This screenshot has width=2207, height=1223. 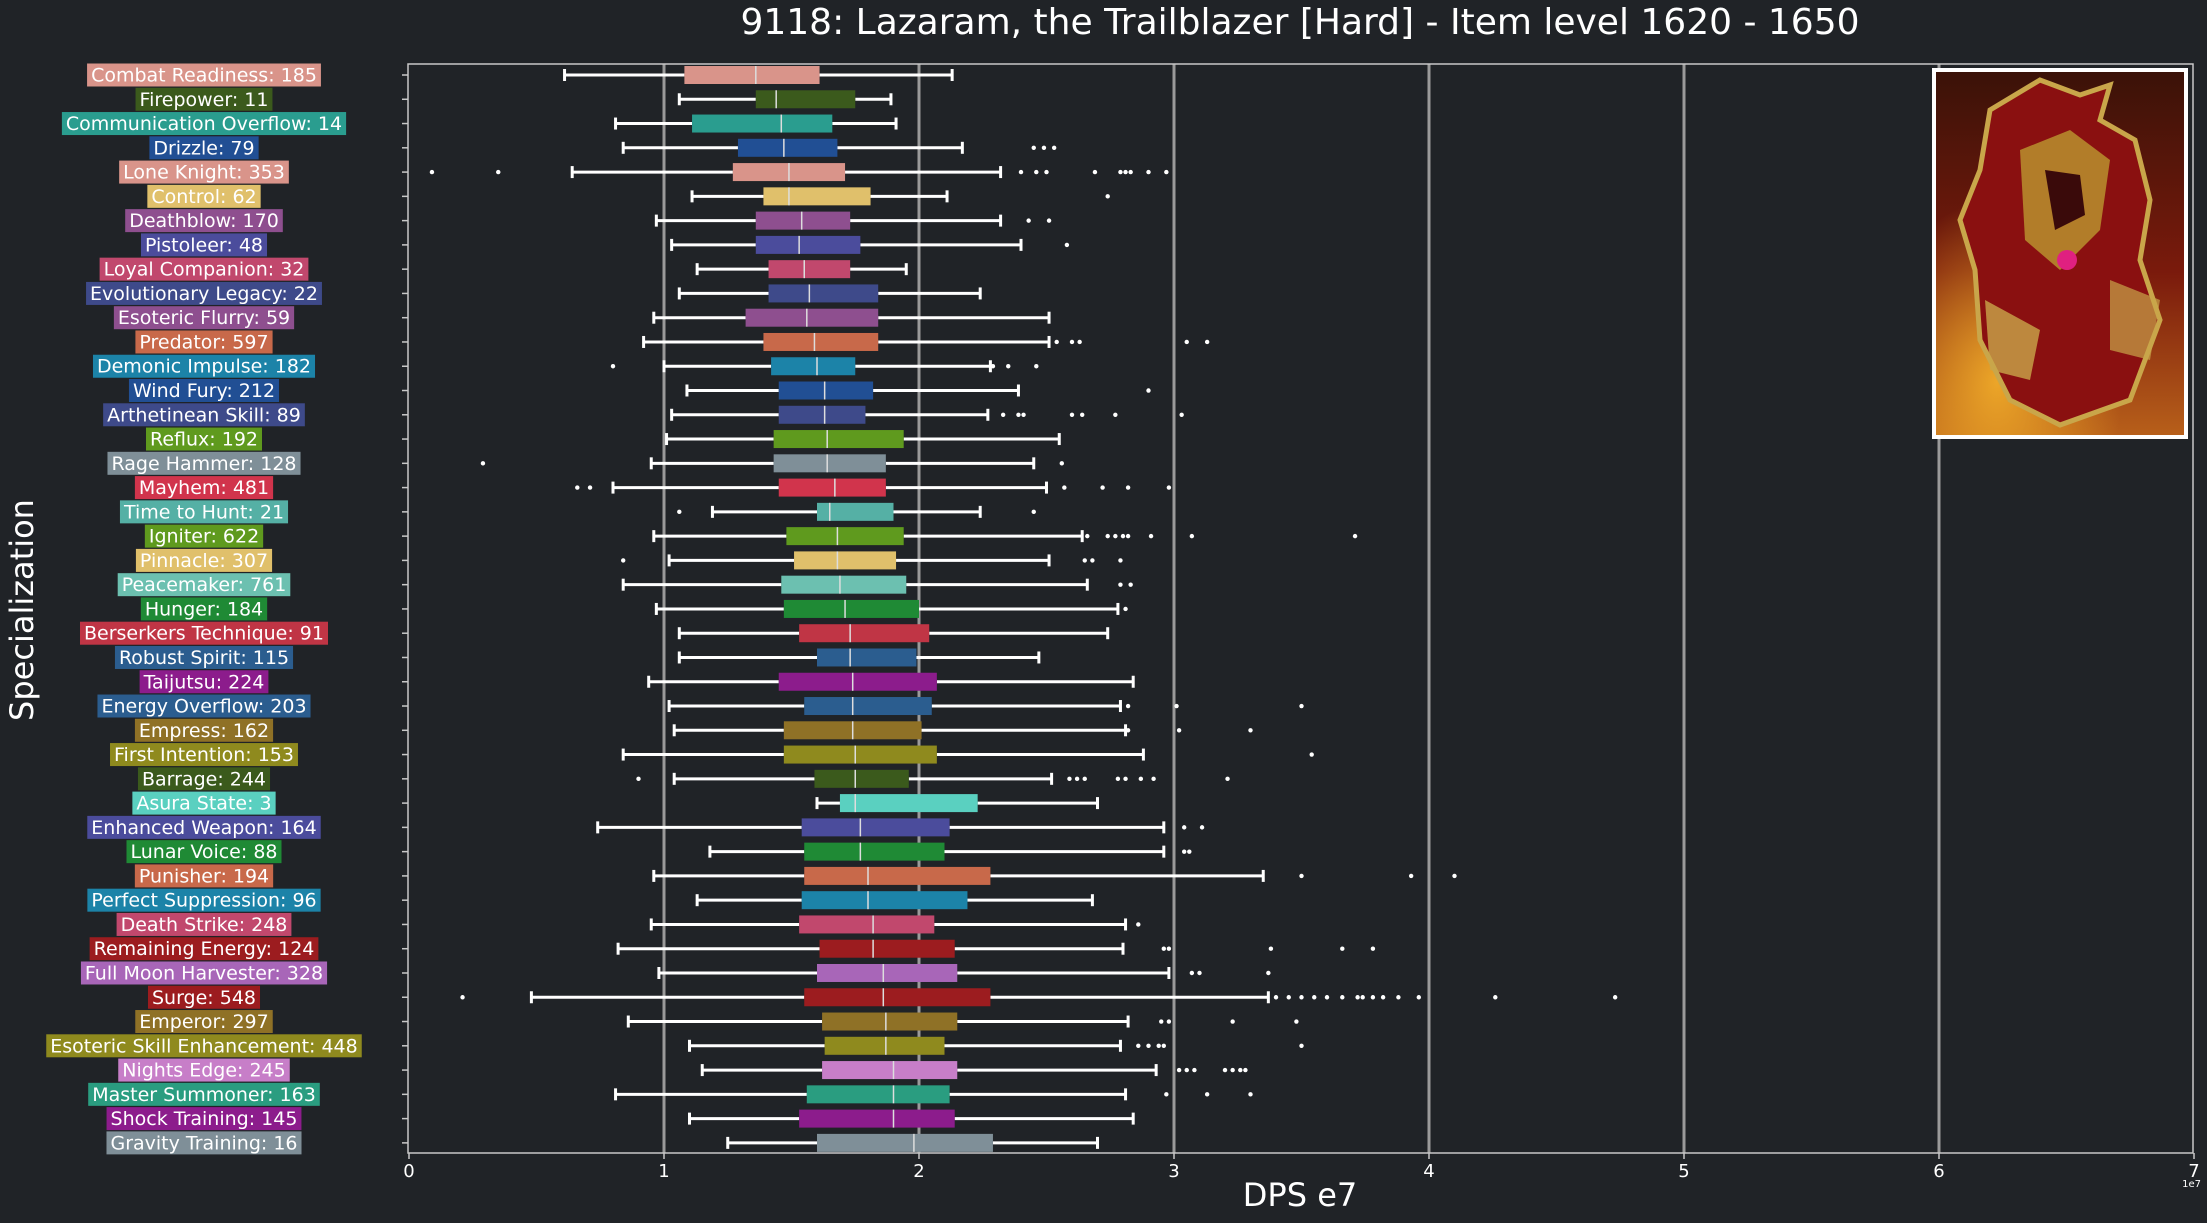 What do you see at coordinates (204, 294) in the screenshot?
I see `label-text: Evolutionary Legacy: 22` at bounding box center [204, 294].